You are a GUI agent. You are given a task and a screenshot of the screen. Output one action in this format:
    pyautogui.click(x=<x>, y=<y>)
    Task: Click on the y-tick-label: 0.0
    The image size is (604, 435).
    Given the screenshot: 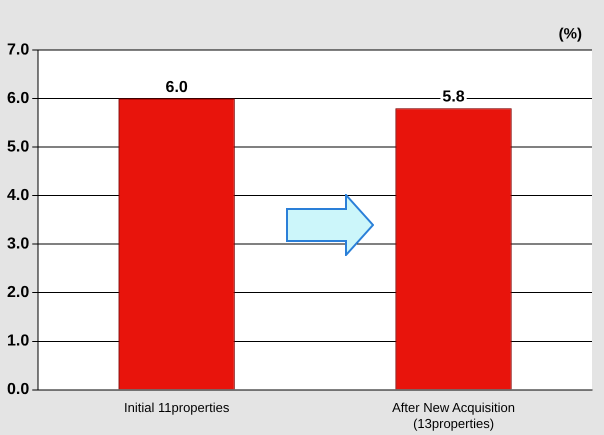 What is the action you would take?
    pyautogui.click(x=18, y=389)
    